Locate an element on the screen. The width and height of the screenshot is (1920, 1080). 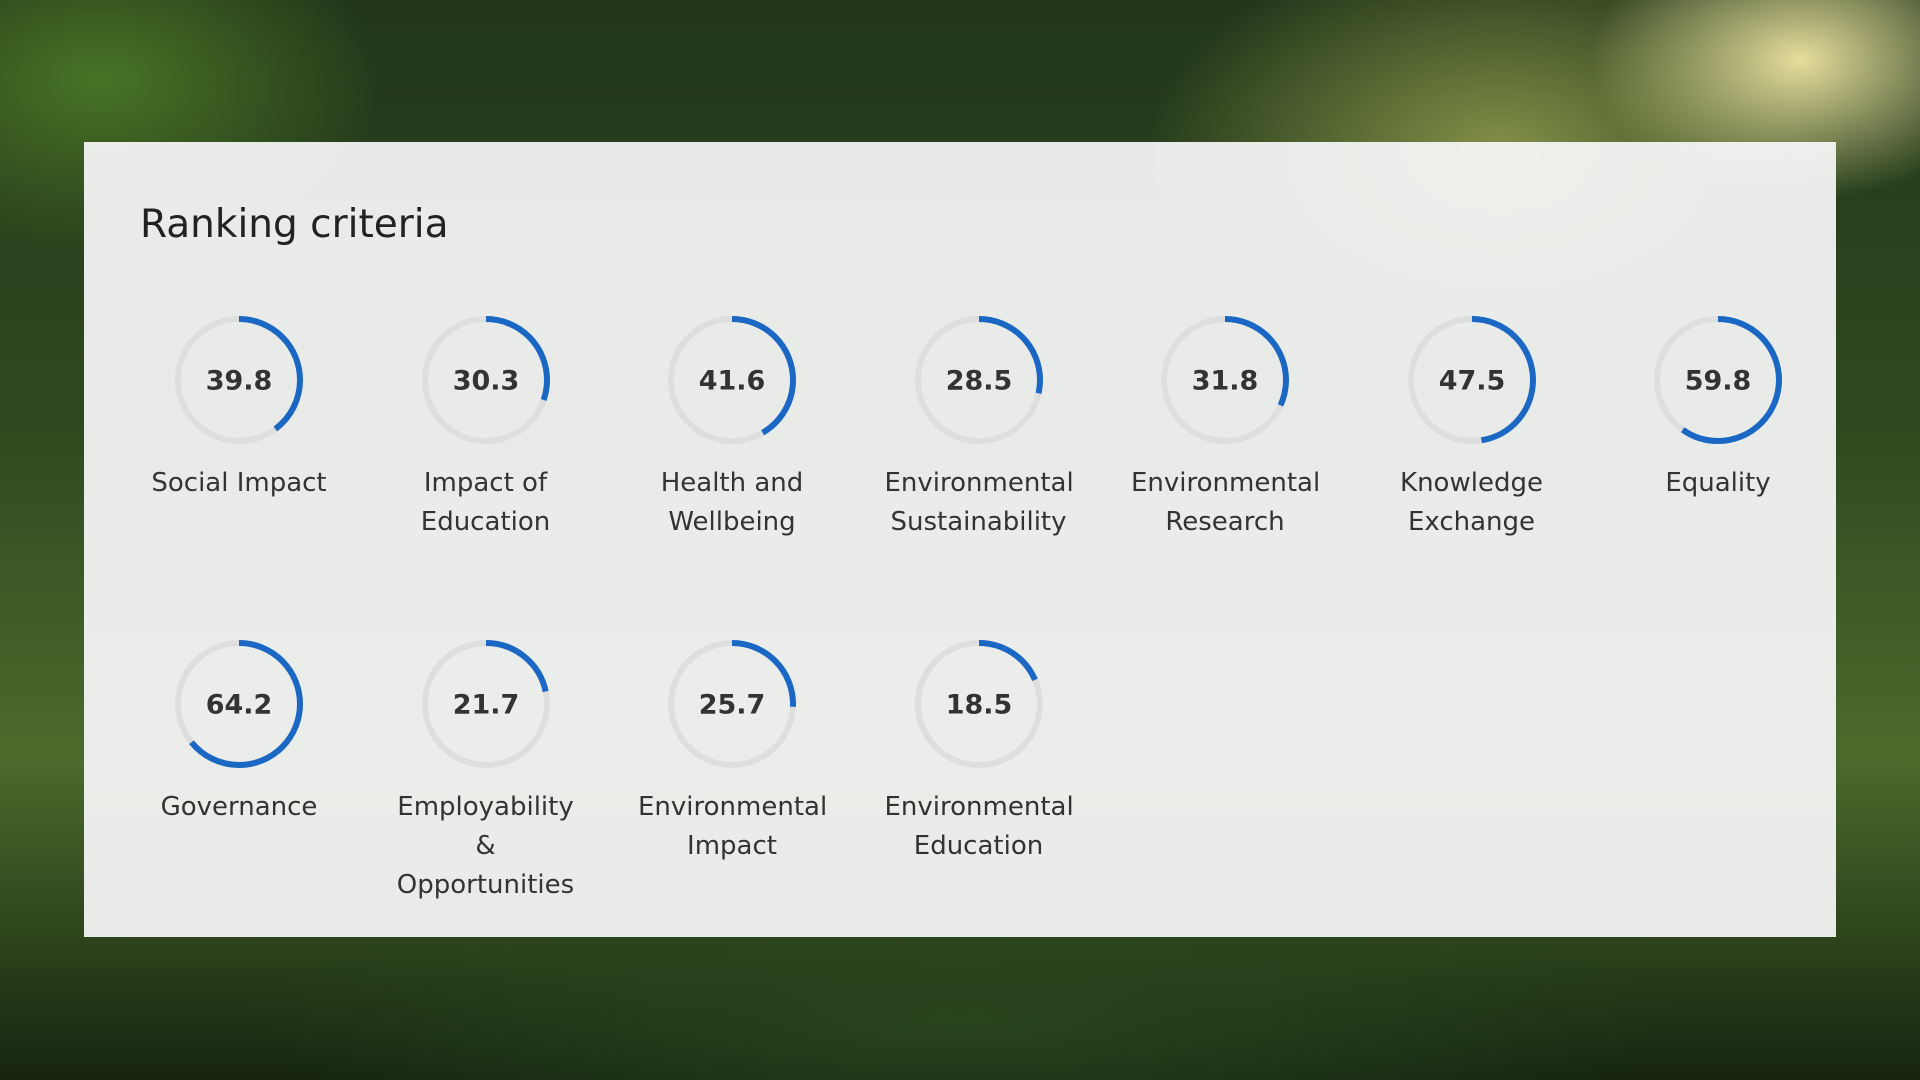
criterion: 64.2 Governance is located at coordinates (239, 730).